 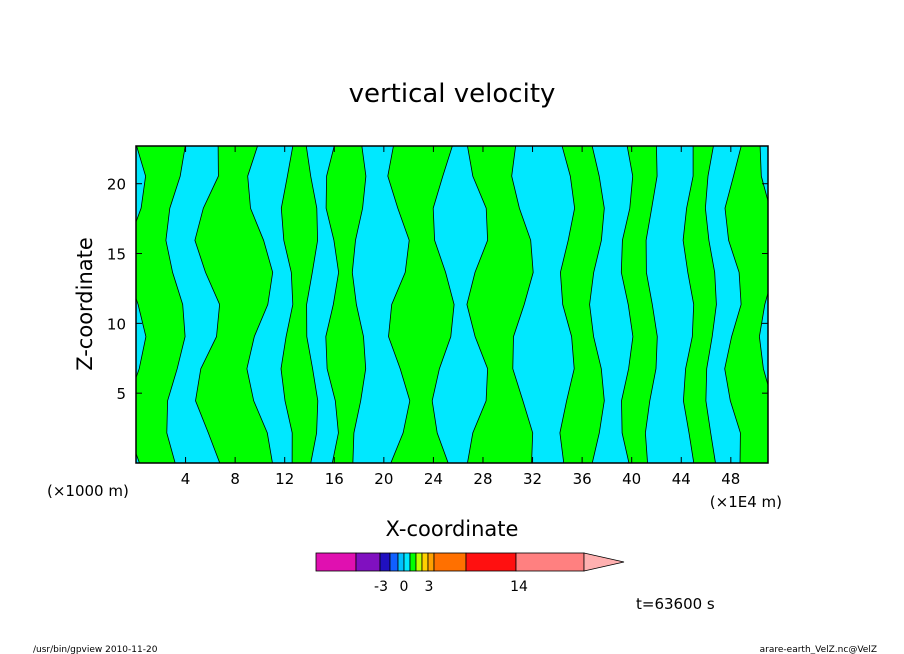 What do you see at coordinates (381, 587) in the screenshot?
I see `colorbar-label: -3` at bounding box center [381, 587].